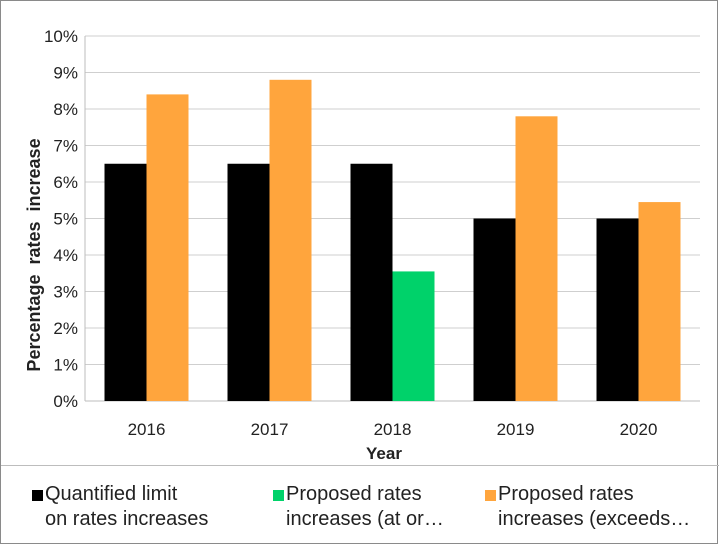 Image resolution: width=720 pixels, height=546 pixels. Describe the element at coordinates (65, 255) in the screenshot. I see `y-tick-label: 4%` at that location.